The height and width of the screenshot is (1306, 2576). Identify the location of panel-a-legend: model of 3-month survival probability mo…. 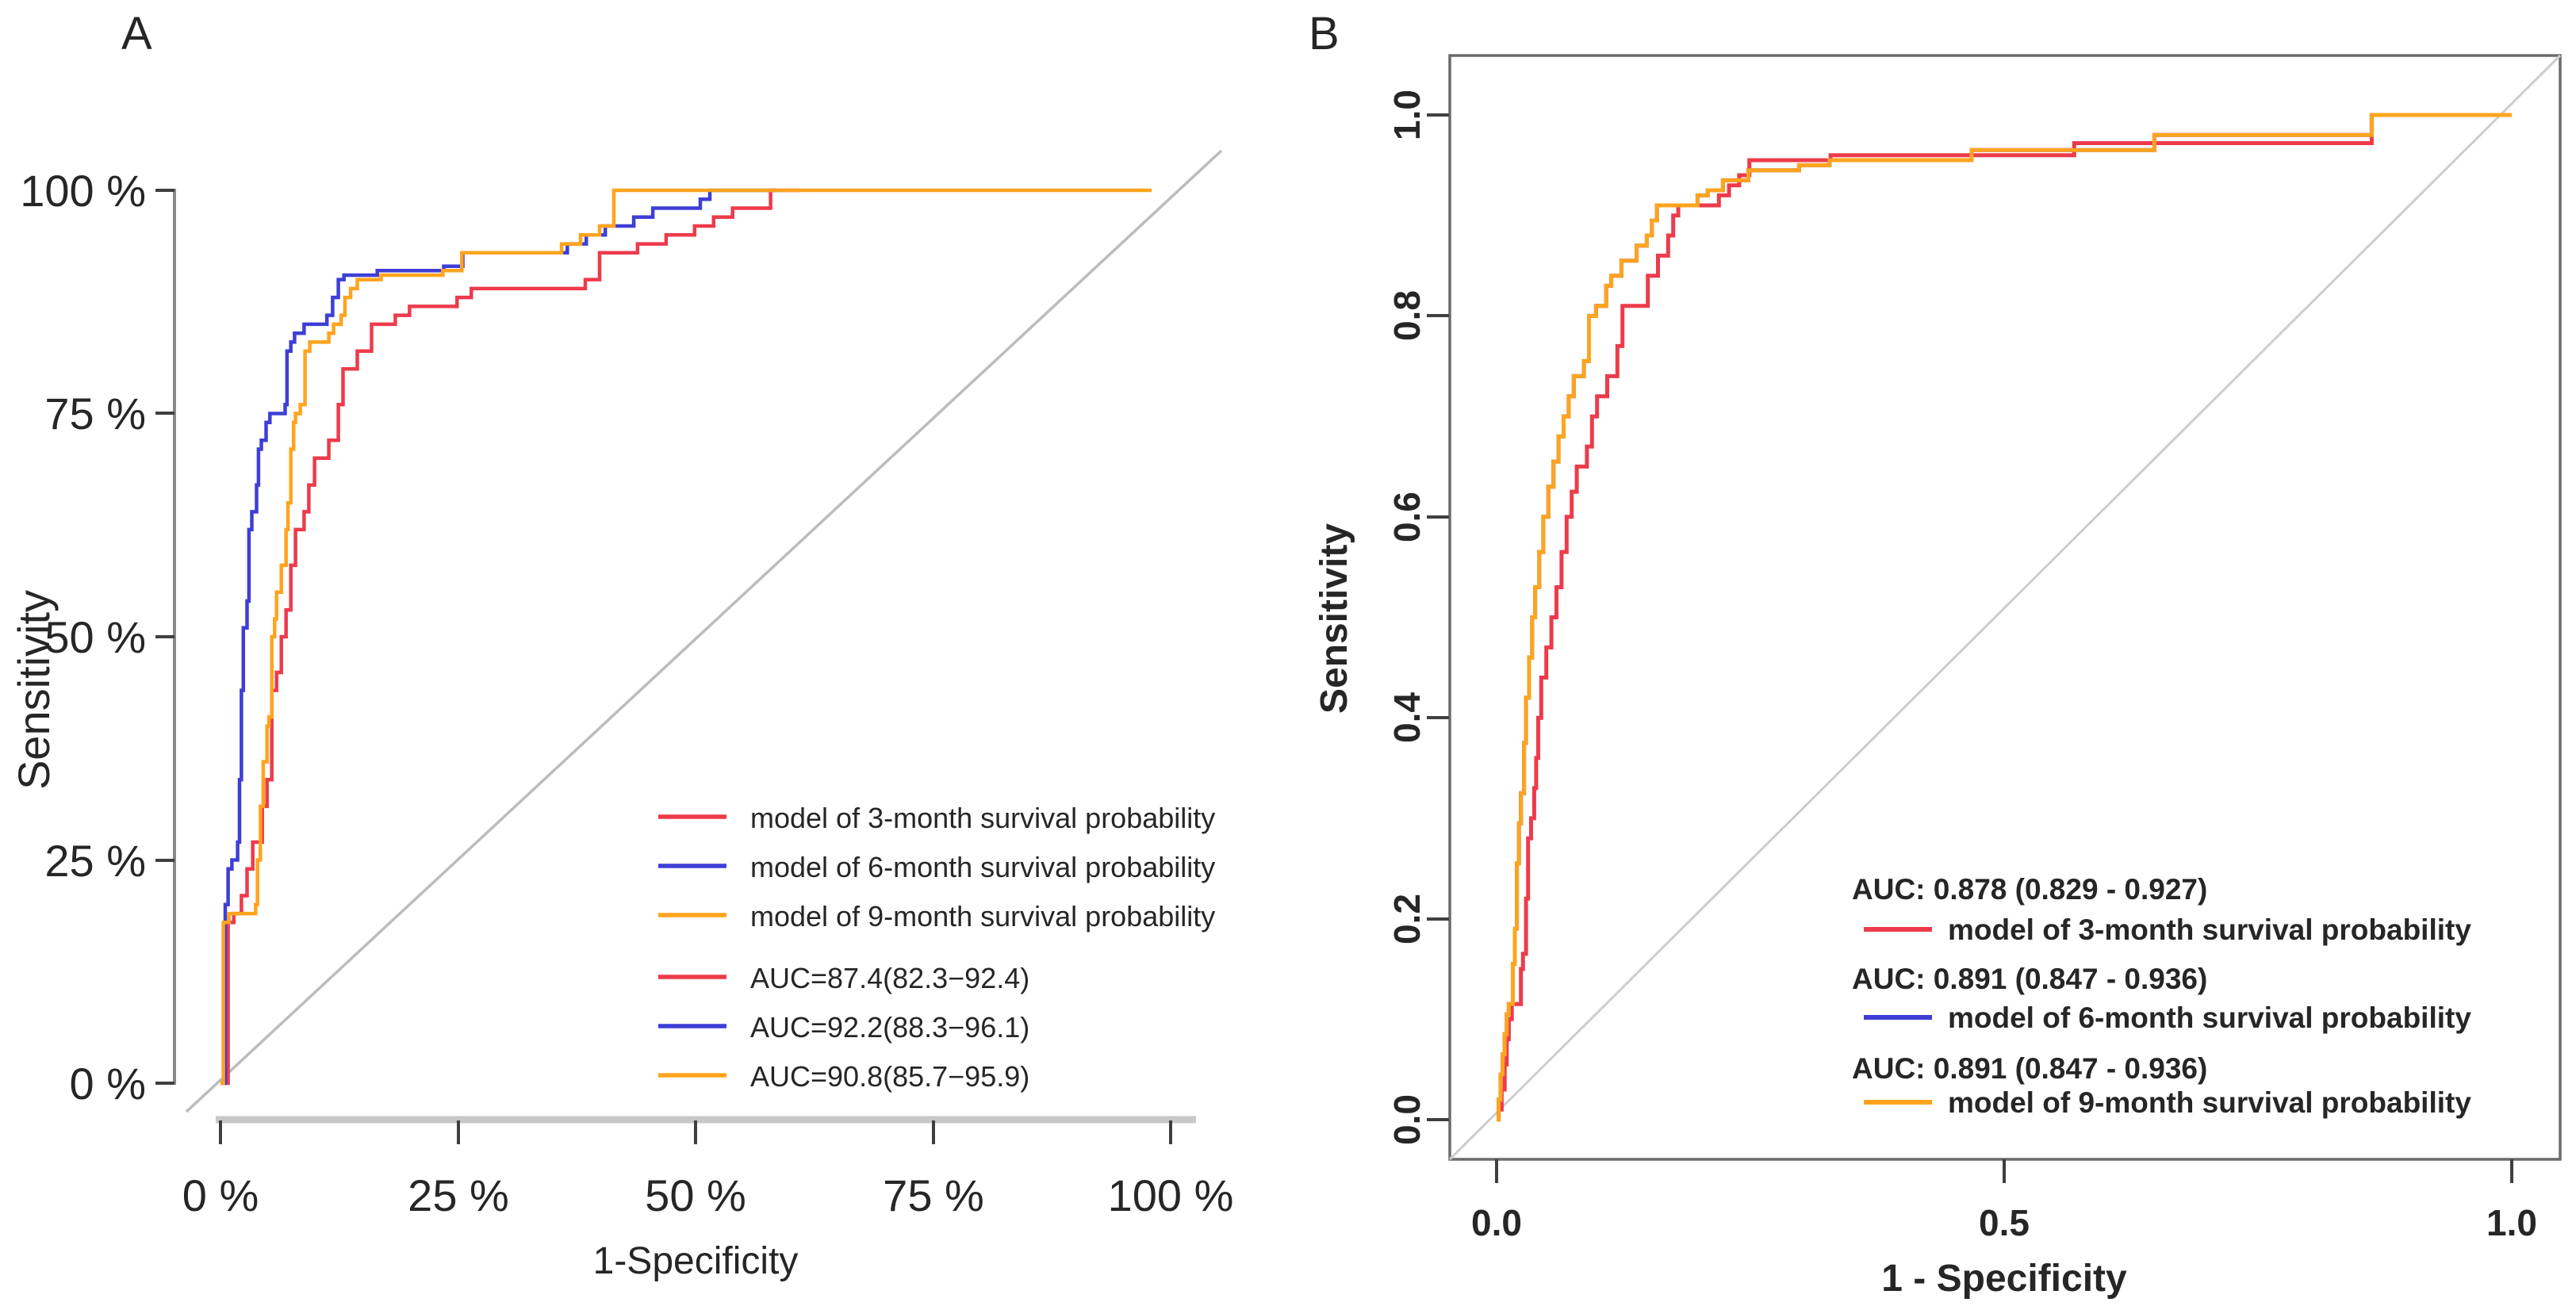
(937, 947).